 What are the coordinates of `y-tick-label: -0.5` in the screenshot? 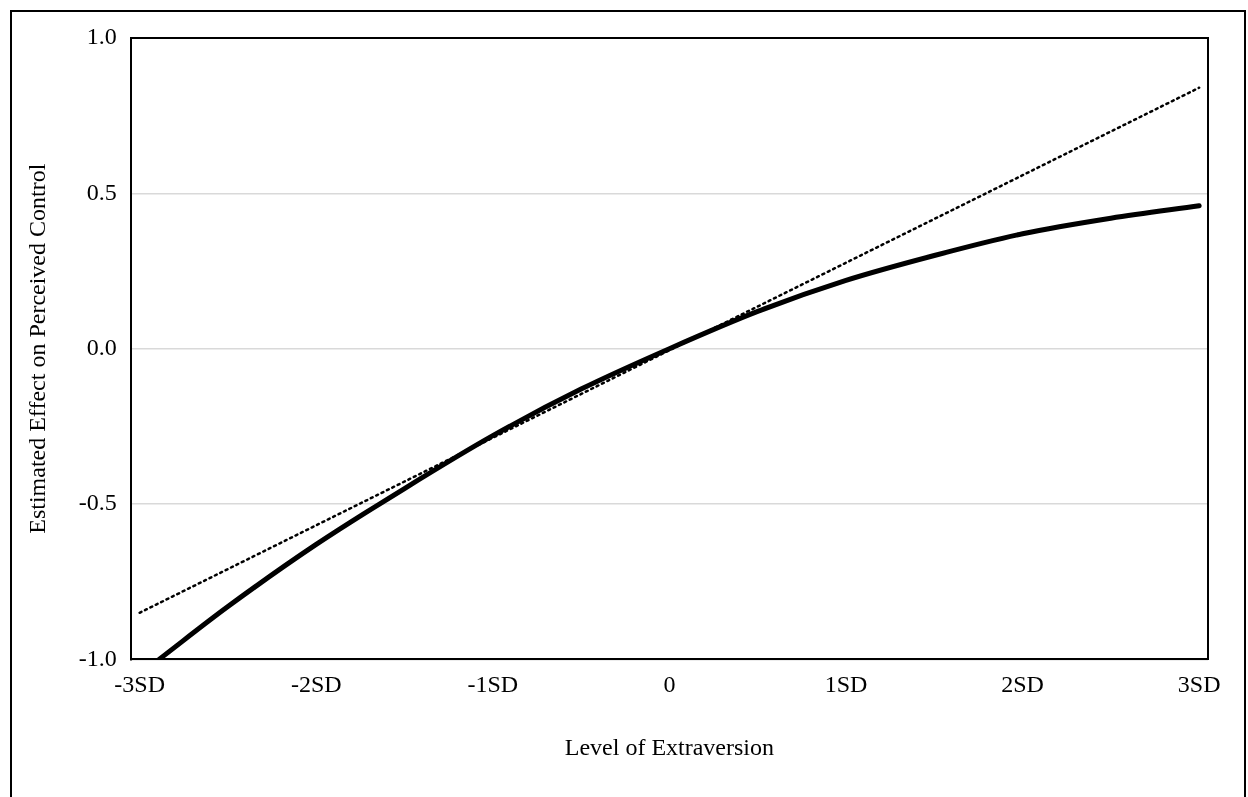 It's located at (97, 502).